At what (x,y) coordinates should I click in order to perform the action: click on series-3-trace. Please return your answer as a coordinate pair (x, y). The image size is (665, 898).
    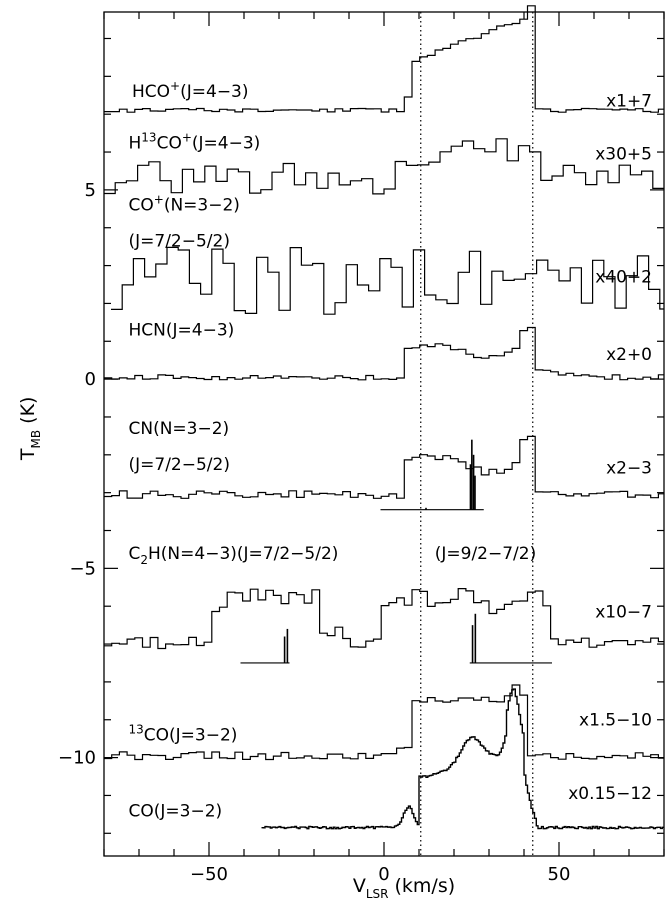
    Looking at the image, I should click on (384, 353).